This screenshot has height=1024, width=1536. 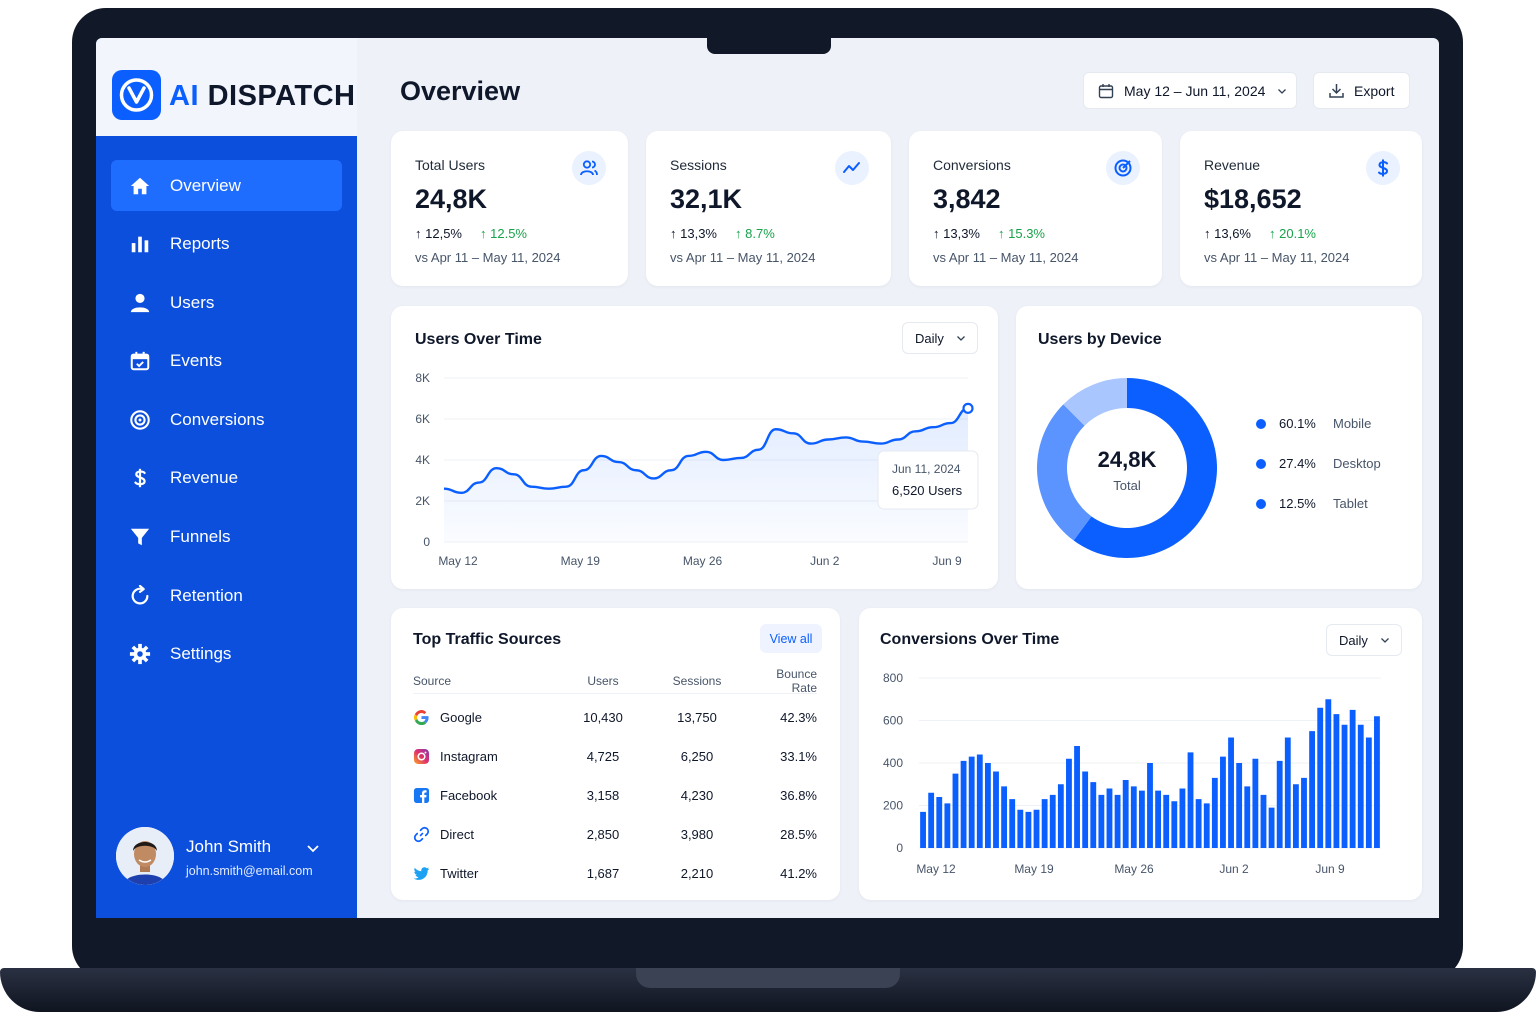 What do you see at coordinates (422, 419) in the screenshot?
I see `y-tick-label: 6K` at bounding box center [422, 419].